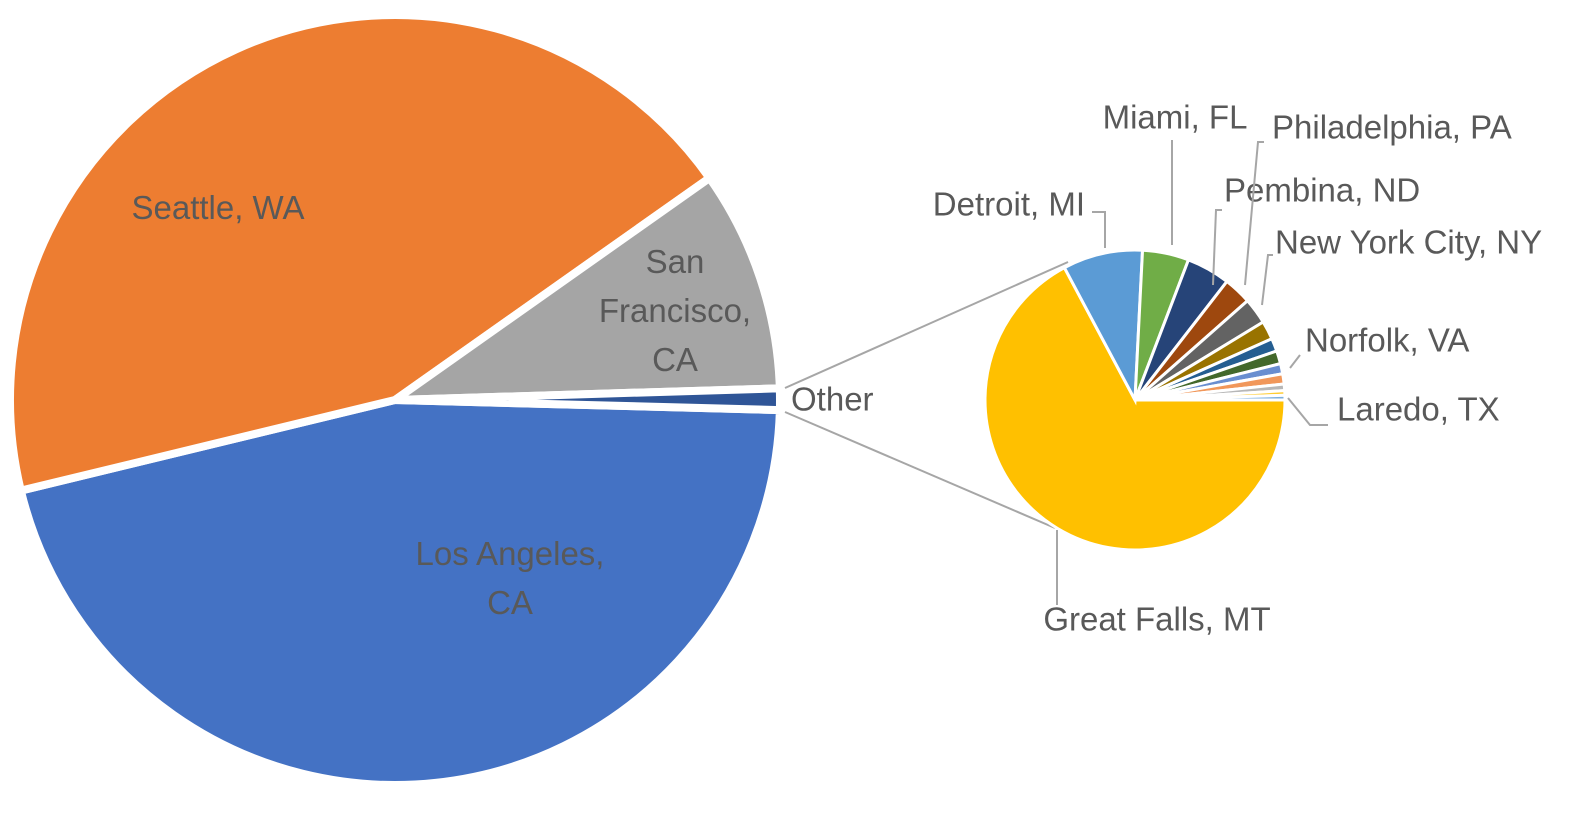  I want to click on slice-label: Pembina, ND, so click(1322, 190).